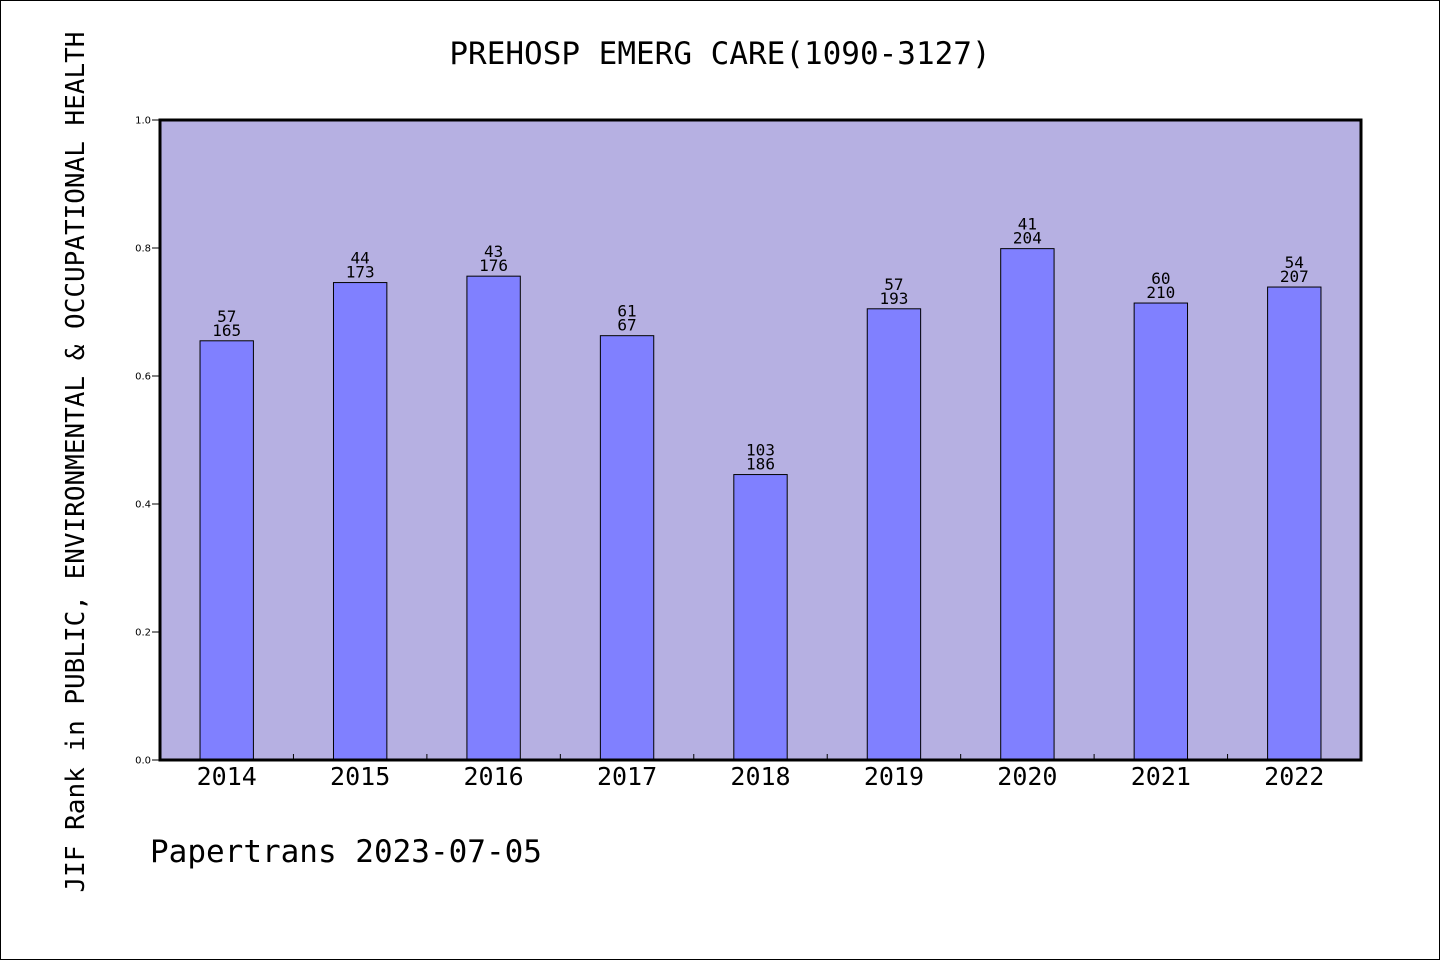 This screenshot has height=960, width=1440. What do you see at coordinates (627, 776) in the screenshot?
I see `x-tick-label: 2017` at bounding box center [627, 776].